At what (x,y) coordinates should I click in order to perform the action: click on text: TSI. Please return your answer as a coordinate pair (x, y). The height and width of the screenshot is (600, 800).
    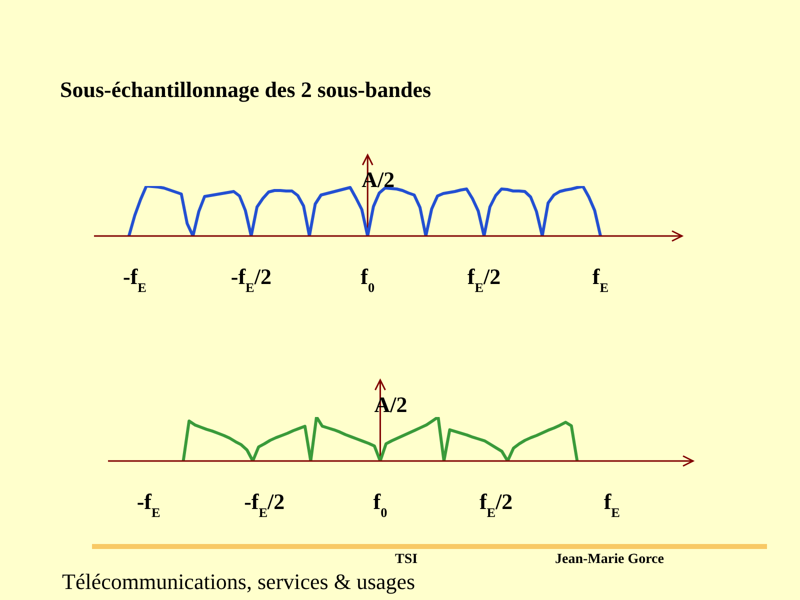
    Looking at the image, I should click on (406, 560).